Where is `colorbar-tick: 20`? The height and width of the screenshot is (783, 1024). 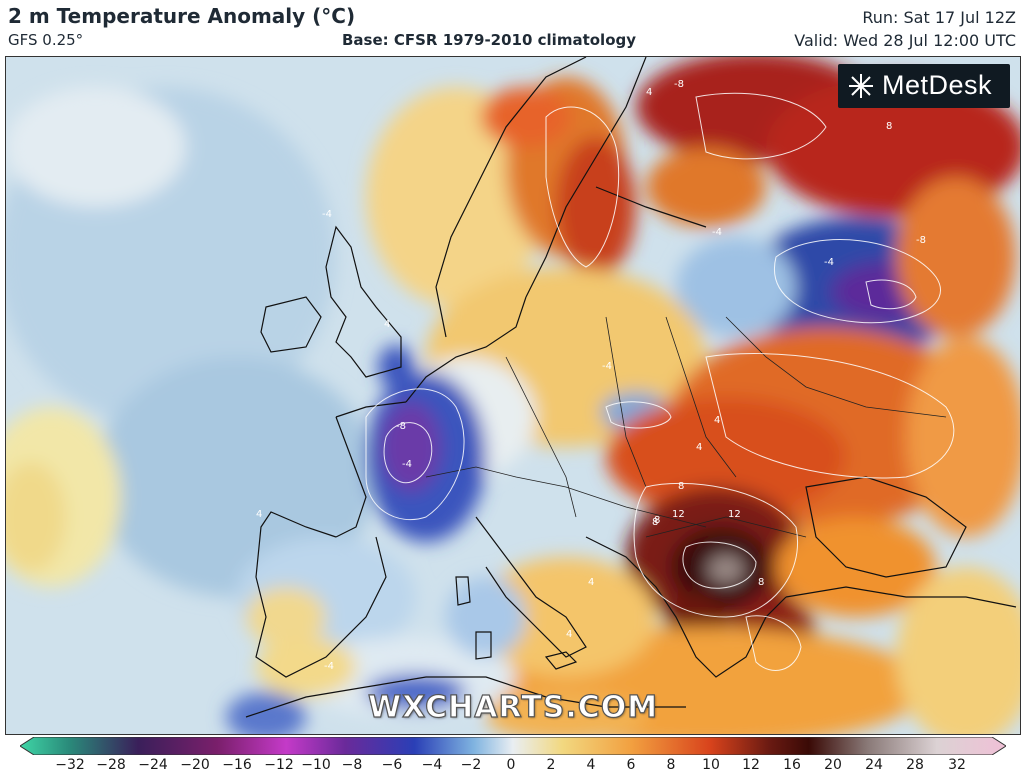 colorbar-tick: 20 is located at coordinates (833, 765).